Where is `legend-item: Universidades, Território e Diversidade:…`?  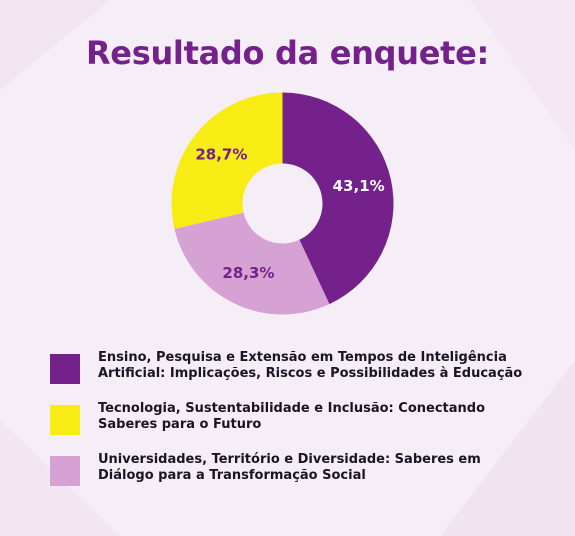 legend-item: Universidades, Território e Diversidade:… is located at coordinates (300, 469).